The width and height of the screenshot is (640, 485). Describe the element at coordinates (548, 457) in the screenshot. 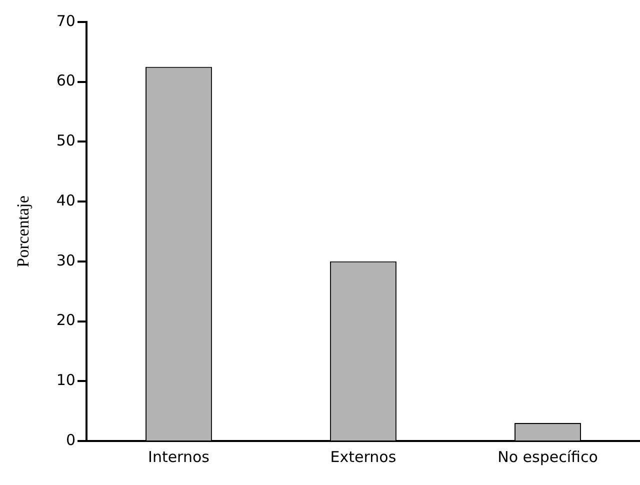

I see `x-tick-label: No específico` at that location.